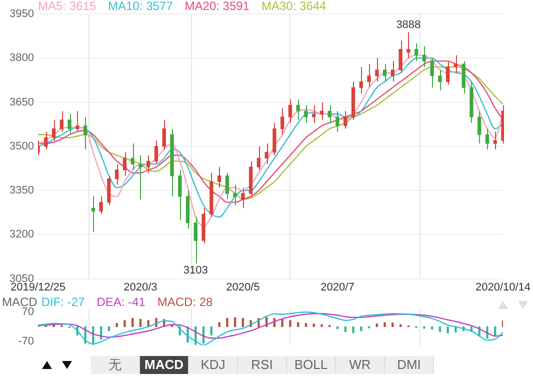  What do you see at coordinates (22, 234) in the screenshot?
I see `y-tick-label: 3200` at bounding box center [22, 234].